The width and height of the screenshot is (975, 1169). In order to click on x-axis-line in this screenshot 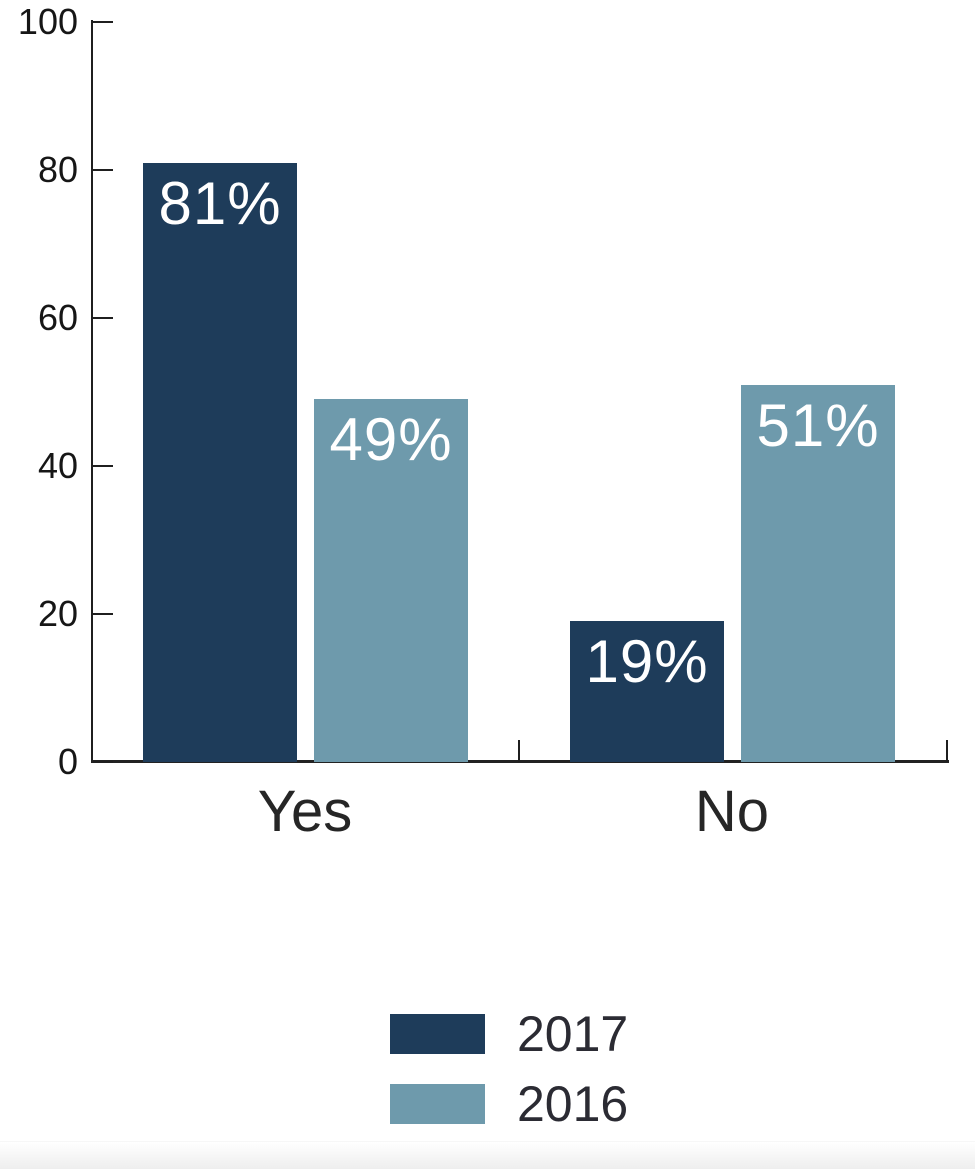, I will do `click(520, 761)`.